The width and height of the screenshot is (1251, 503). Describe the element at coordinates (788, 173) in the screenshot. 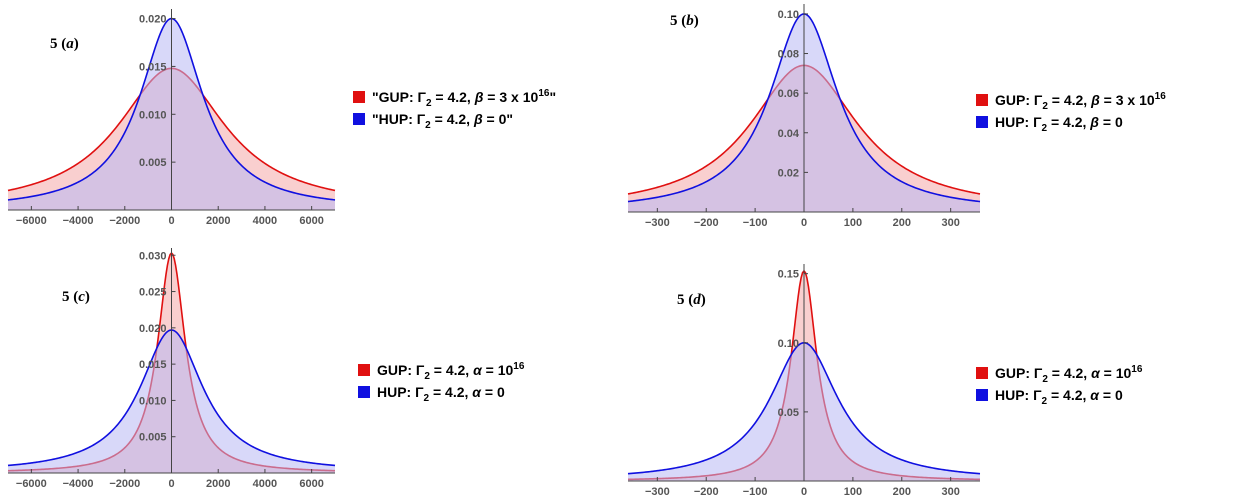

I see `y-tick-label: 0.02` at that location.